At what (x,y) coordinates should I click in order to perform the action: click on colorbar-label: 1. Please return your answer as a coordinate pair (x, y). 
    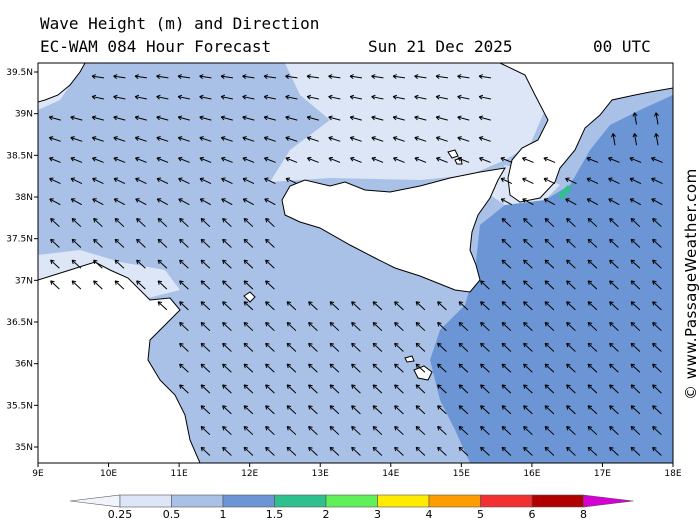
    Looking at the image, I should click on (223, 514).